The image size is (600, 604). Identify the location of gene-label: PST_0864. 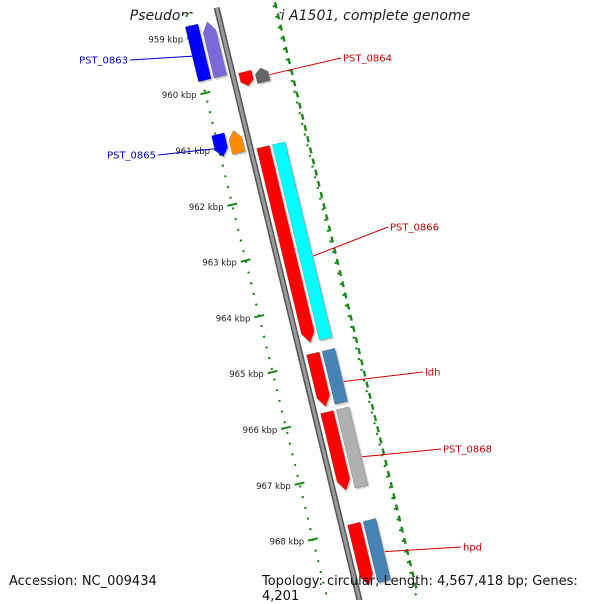
(367, 59).